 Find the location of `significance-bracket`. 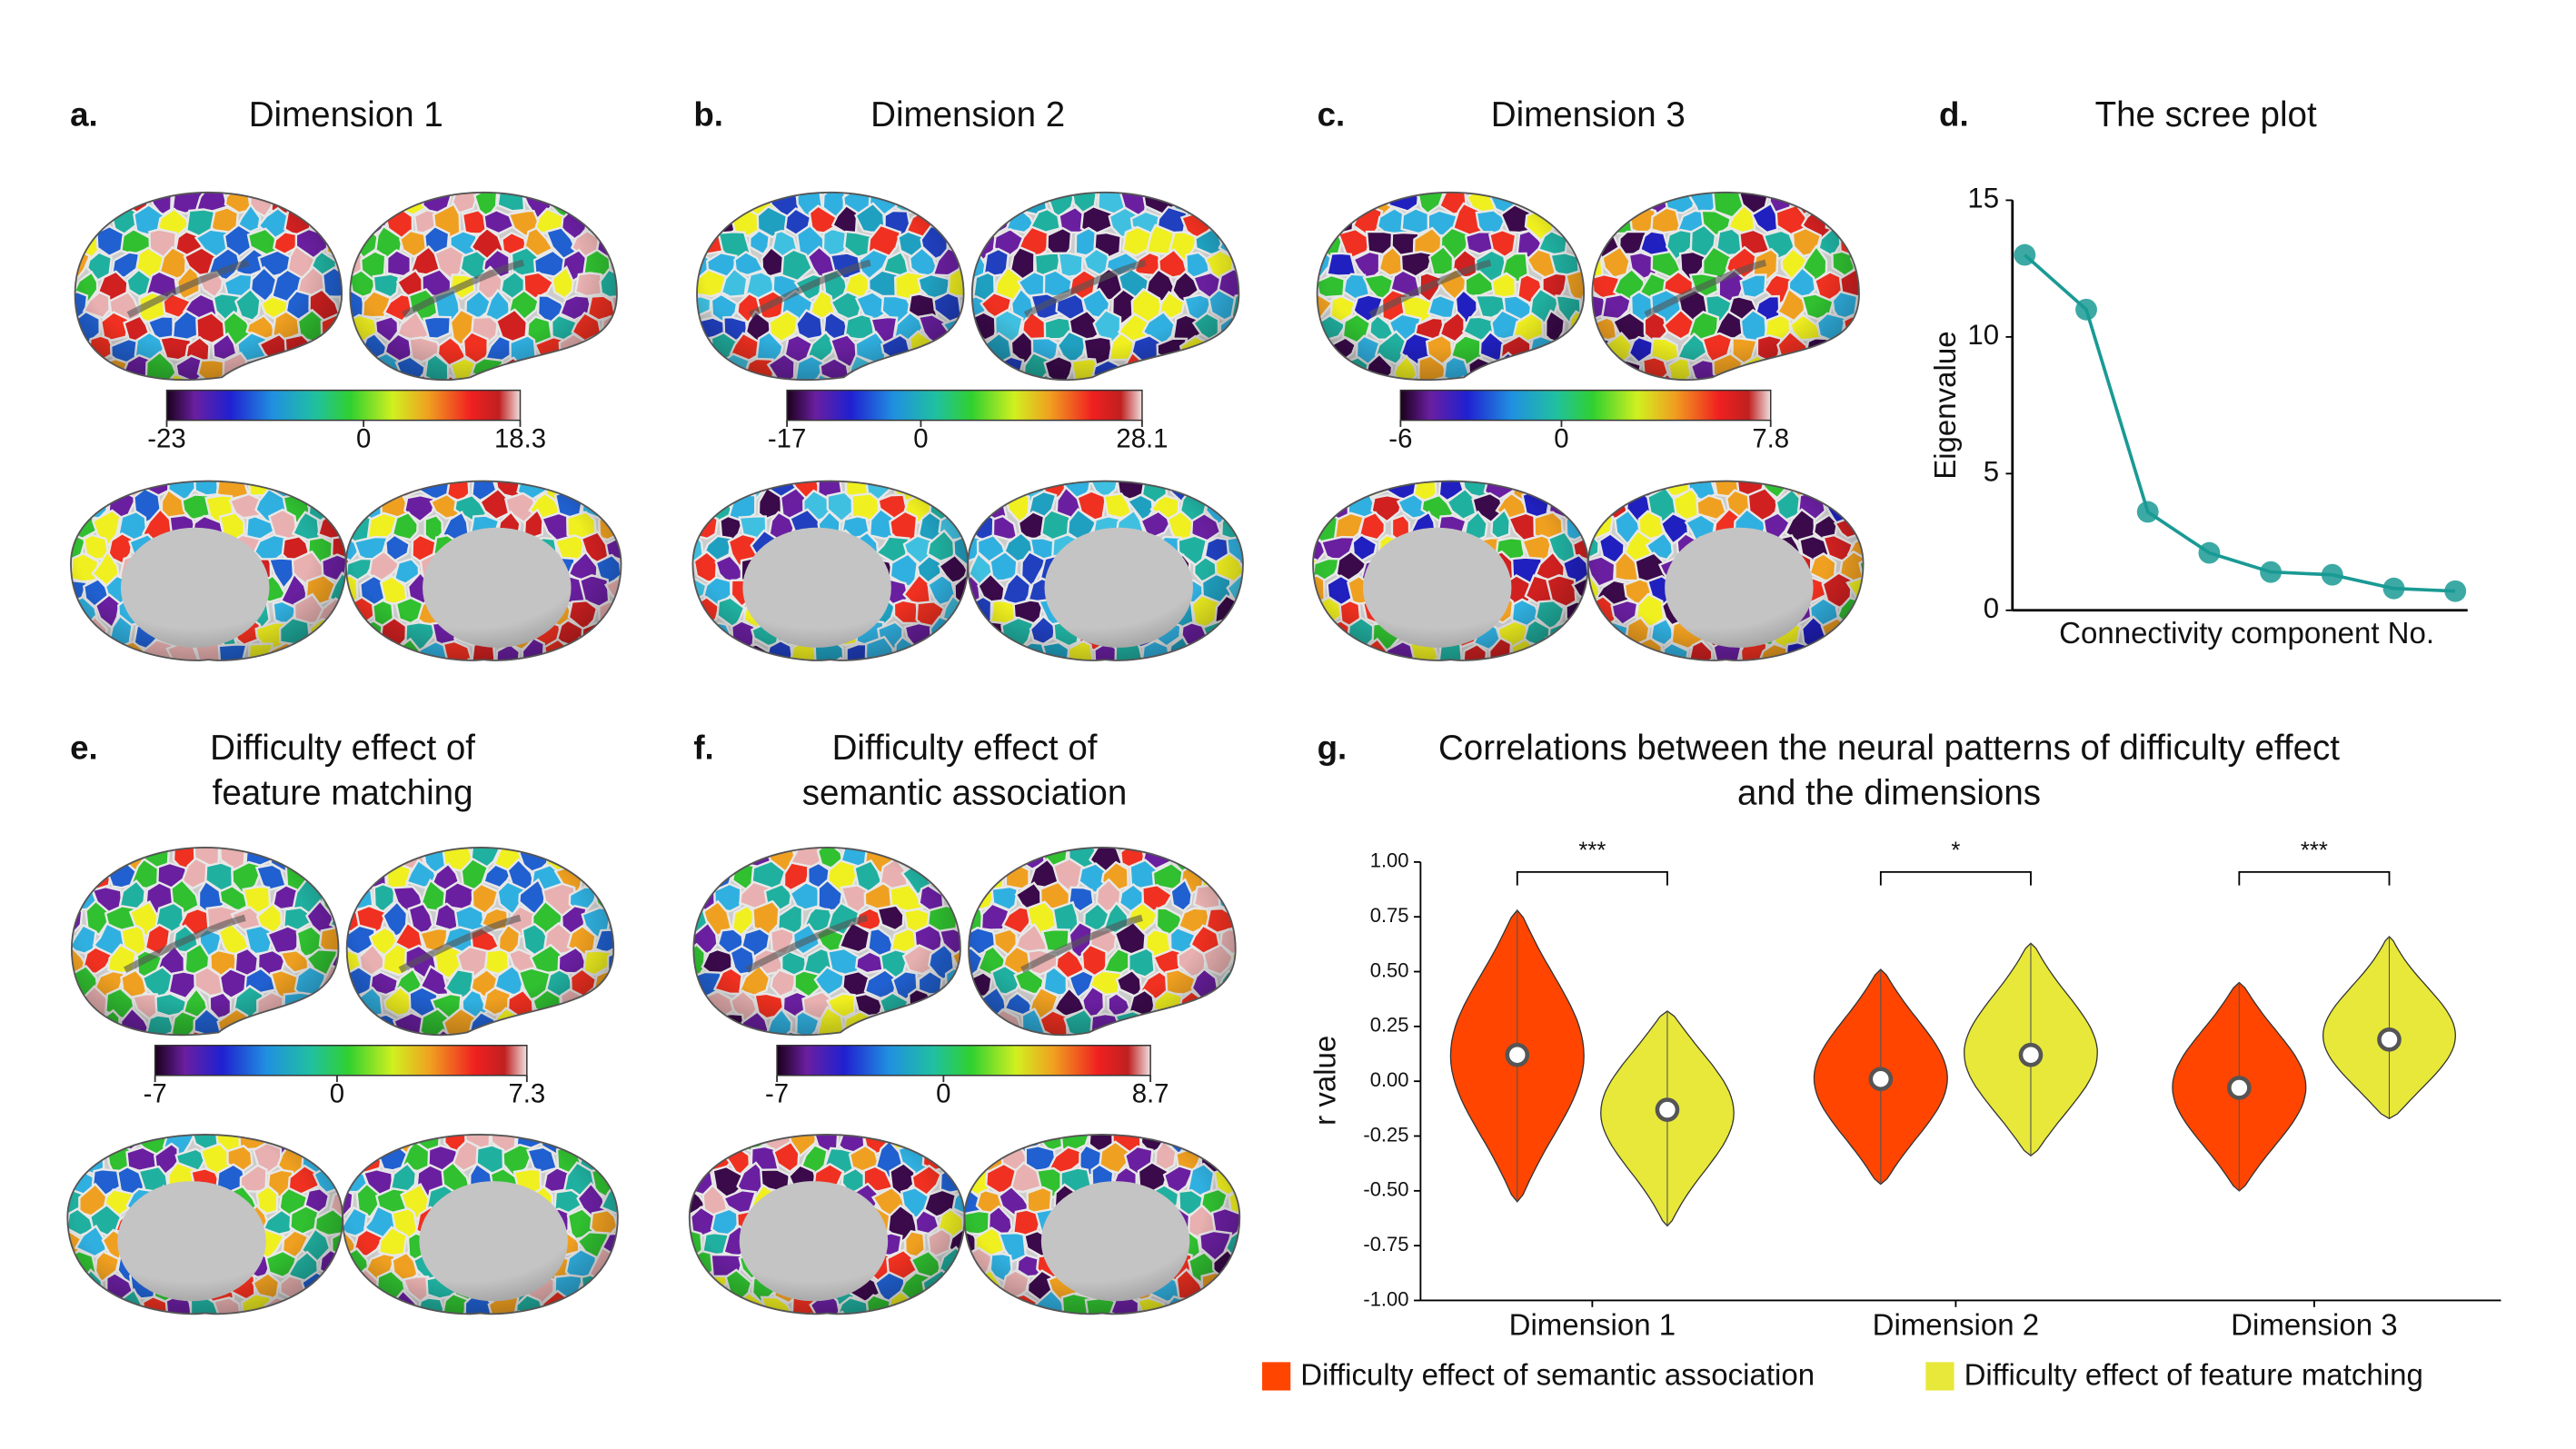

significance-bracket is located at coordinates (1955, 878).